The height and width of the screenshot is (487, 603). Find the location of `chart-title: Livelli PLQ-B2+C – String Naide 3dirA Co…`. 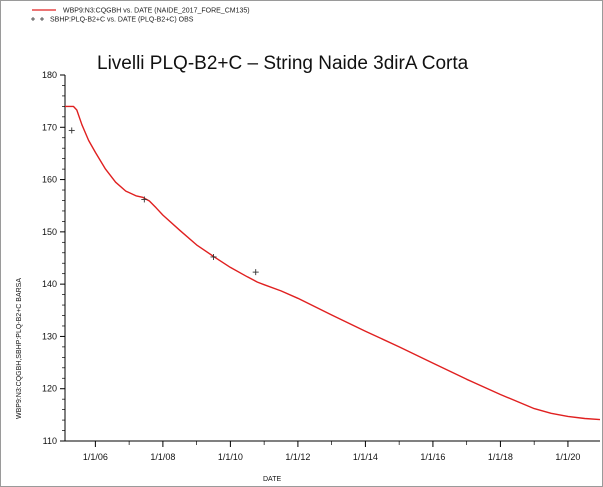

chart-title: Livelli PLQ-B2+C – String Naide 3dirA Co… is located at coordinates (283, 63).